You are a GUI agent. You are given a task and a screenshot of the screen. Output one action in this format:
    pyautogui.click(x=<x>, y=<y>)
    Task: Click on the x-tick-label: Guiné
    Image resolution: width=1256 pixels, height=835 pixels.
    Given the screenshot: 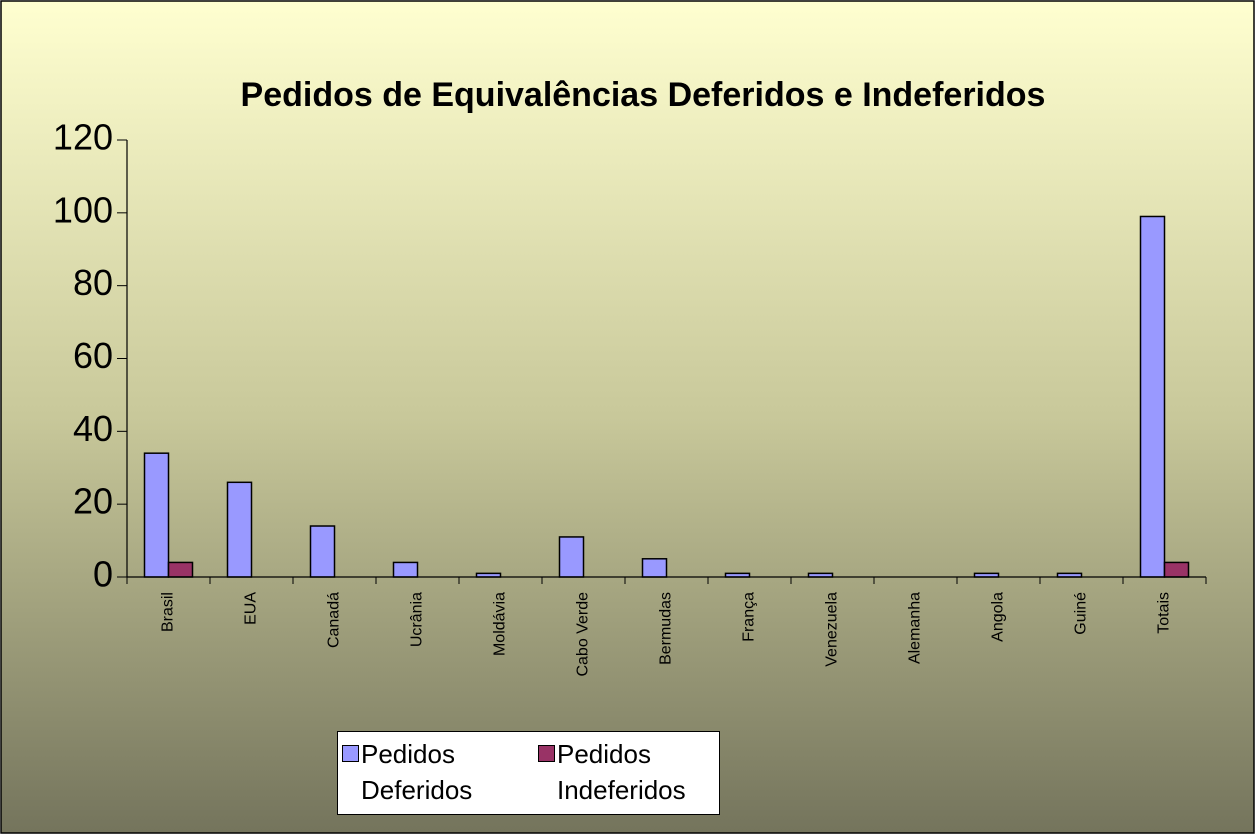 What is the action you would take?
    pyautogui.click(x=1081, y=613)
    